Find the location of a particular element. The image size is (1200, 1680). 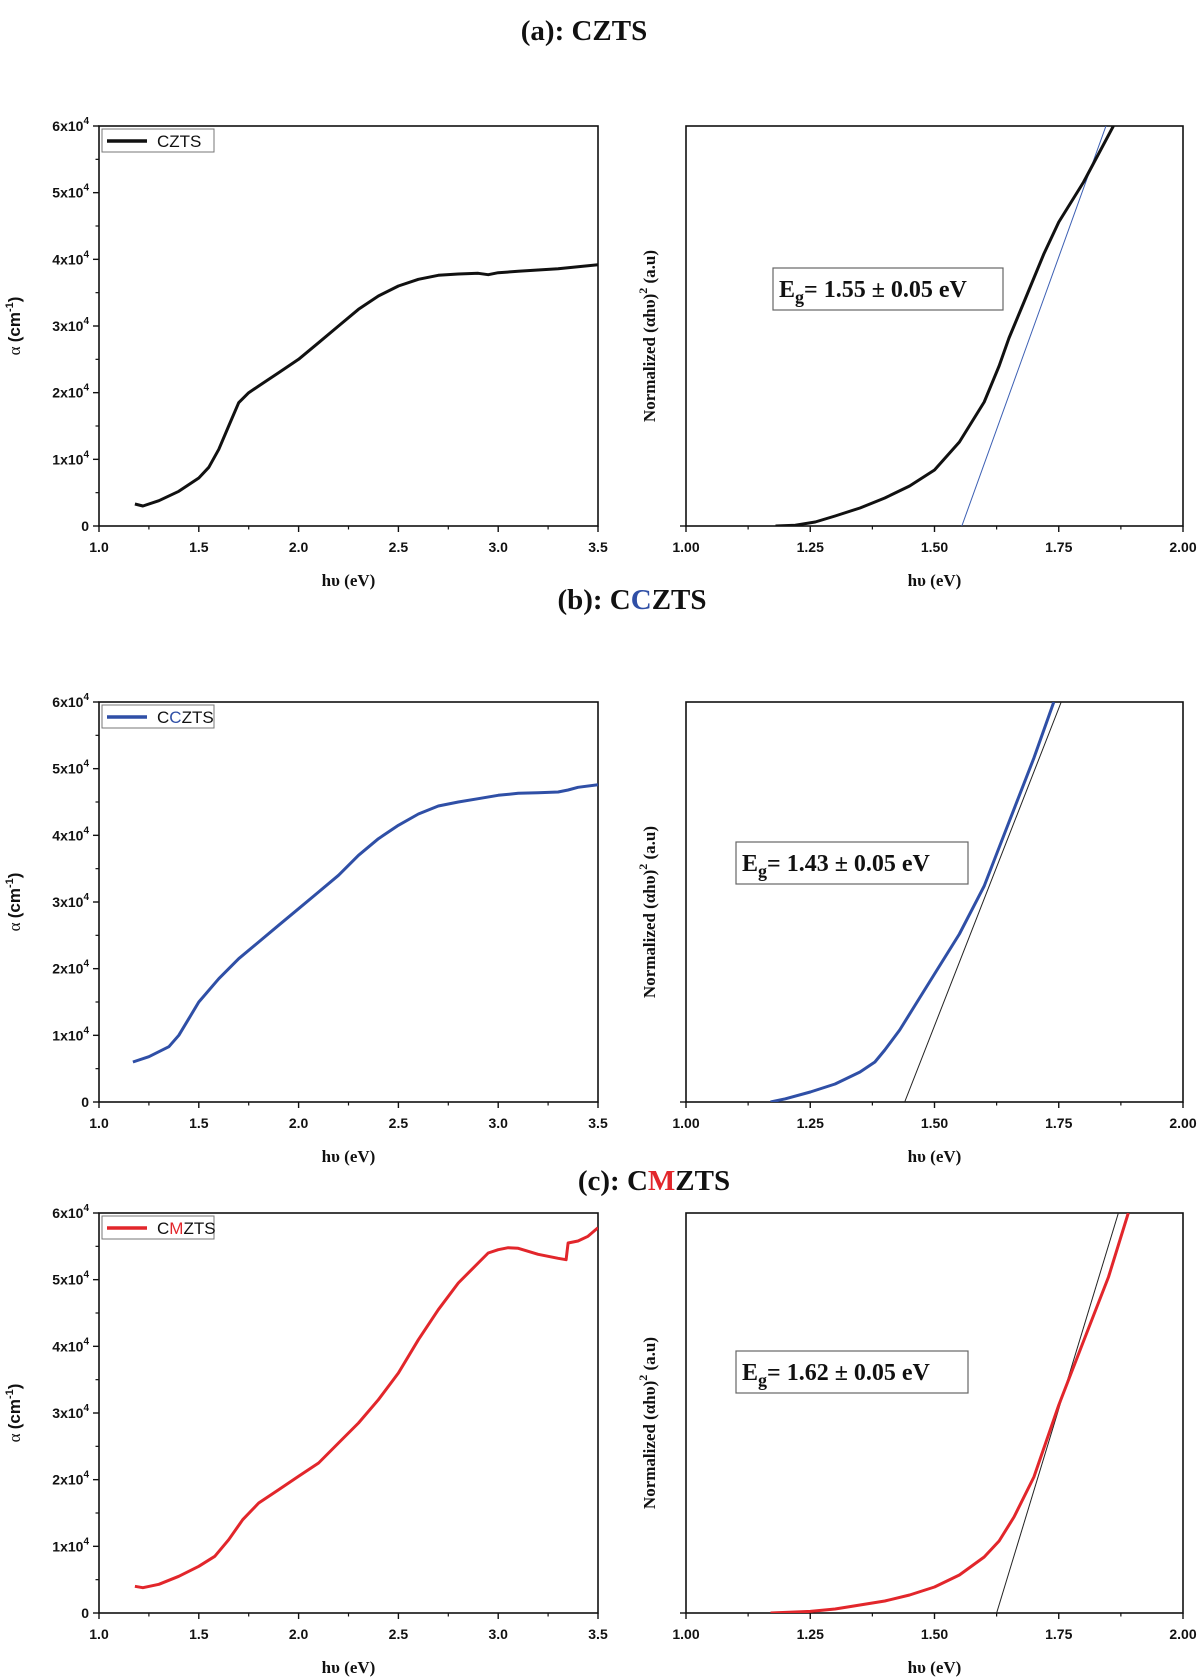

plot-frame-b-tauc is located at coordinates (934, 902).